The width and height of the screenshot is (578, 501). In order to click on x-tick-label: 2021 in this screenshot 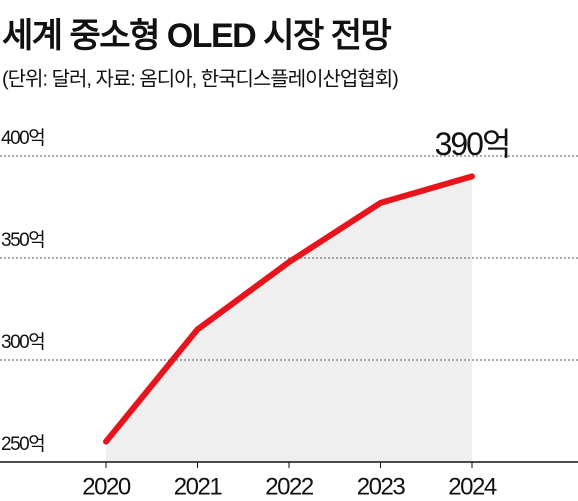, I will do `click(198, 486)`.